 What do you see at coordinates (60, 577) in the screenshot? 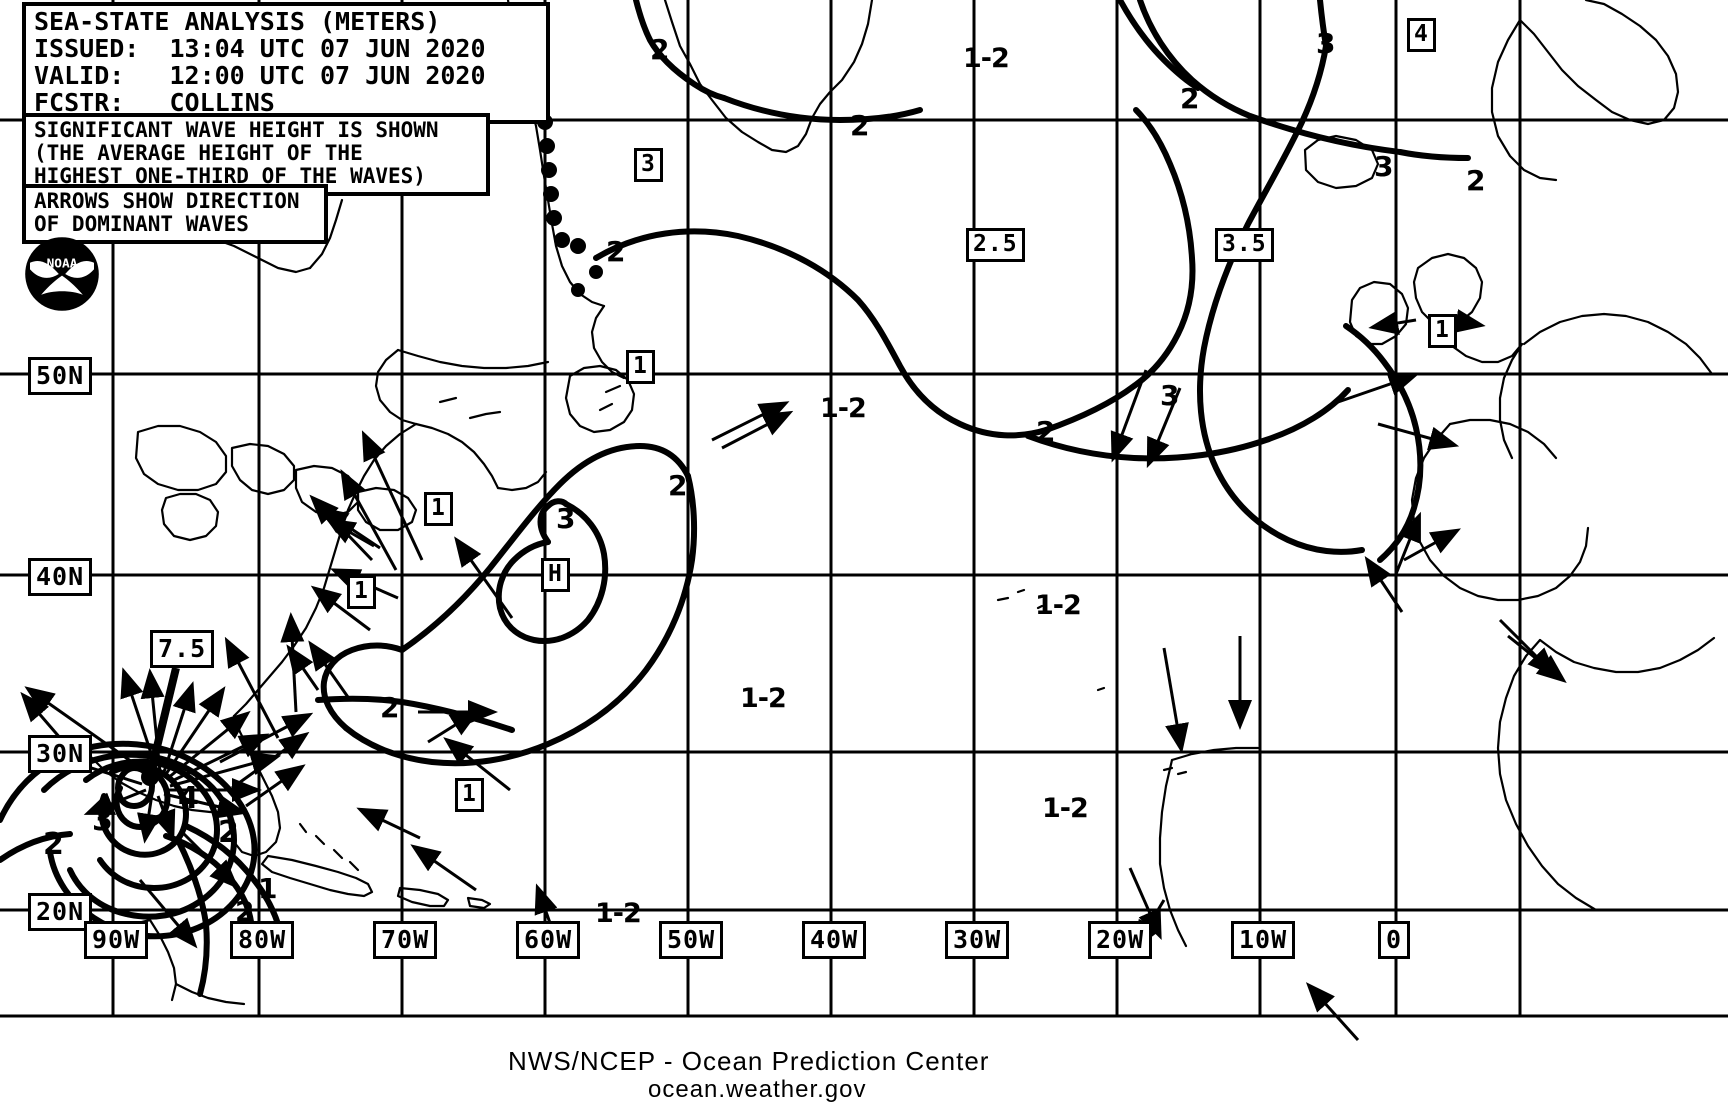
I see `lat-label-40n: 40N` at bounding box center [60, 577].